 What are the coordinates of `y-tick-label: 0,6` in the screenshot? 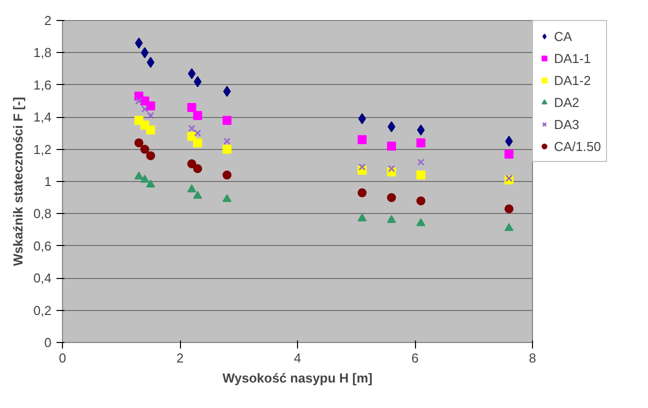 It's located at (42, 246).